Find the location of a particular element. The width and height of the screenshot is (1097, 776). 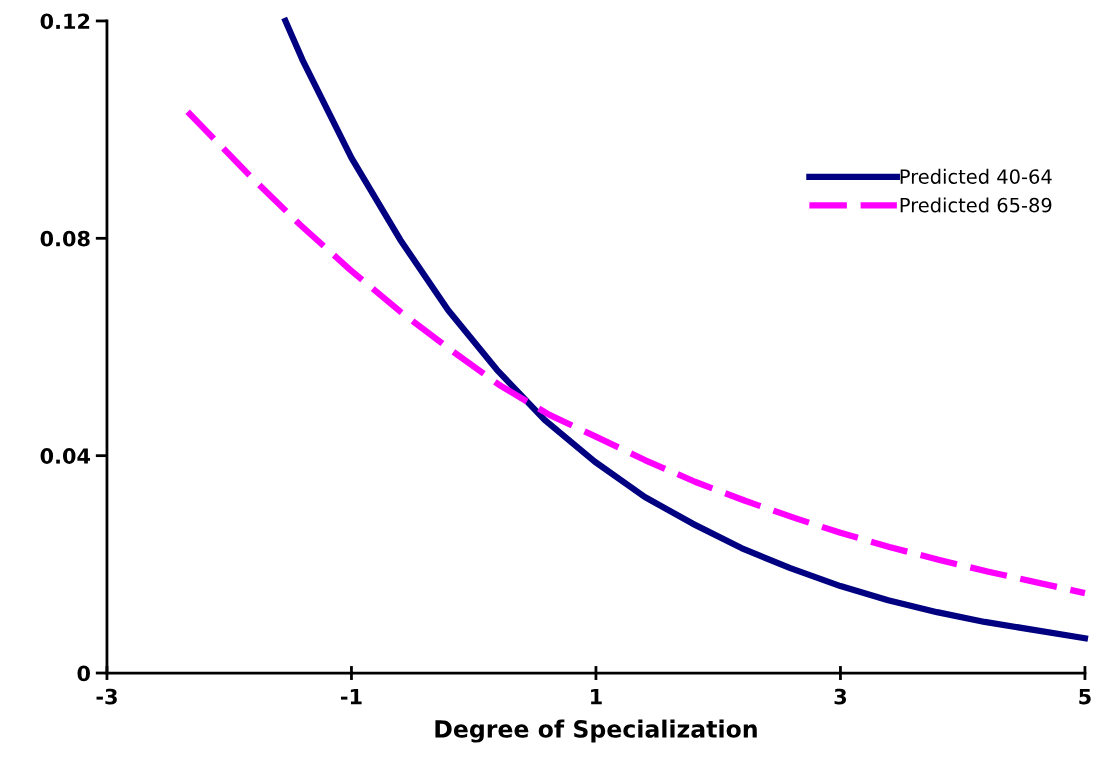

y-tick-label: 0.04 is located at coordinates (65, 456).